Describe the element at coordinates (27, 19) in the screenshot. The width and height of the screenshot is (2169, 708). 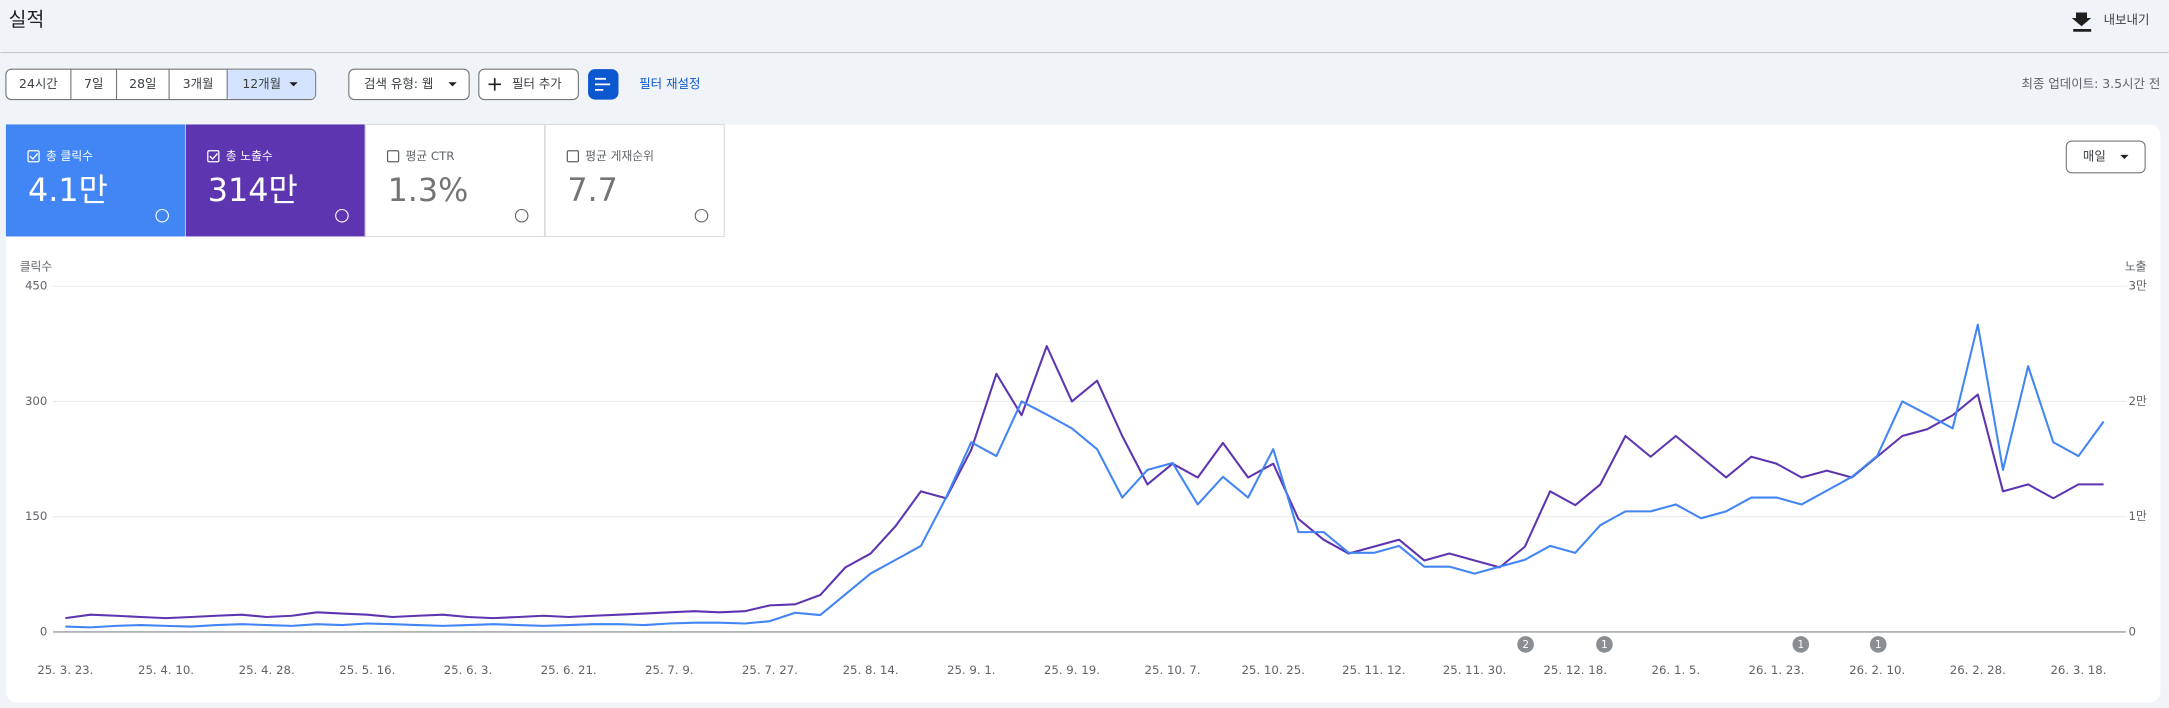
I see `page-title: 실적` at that location.